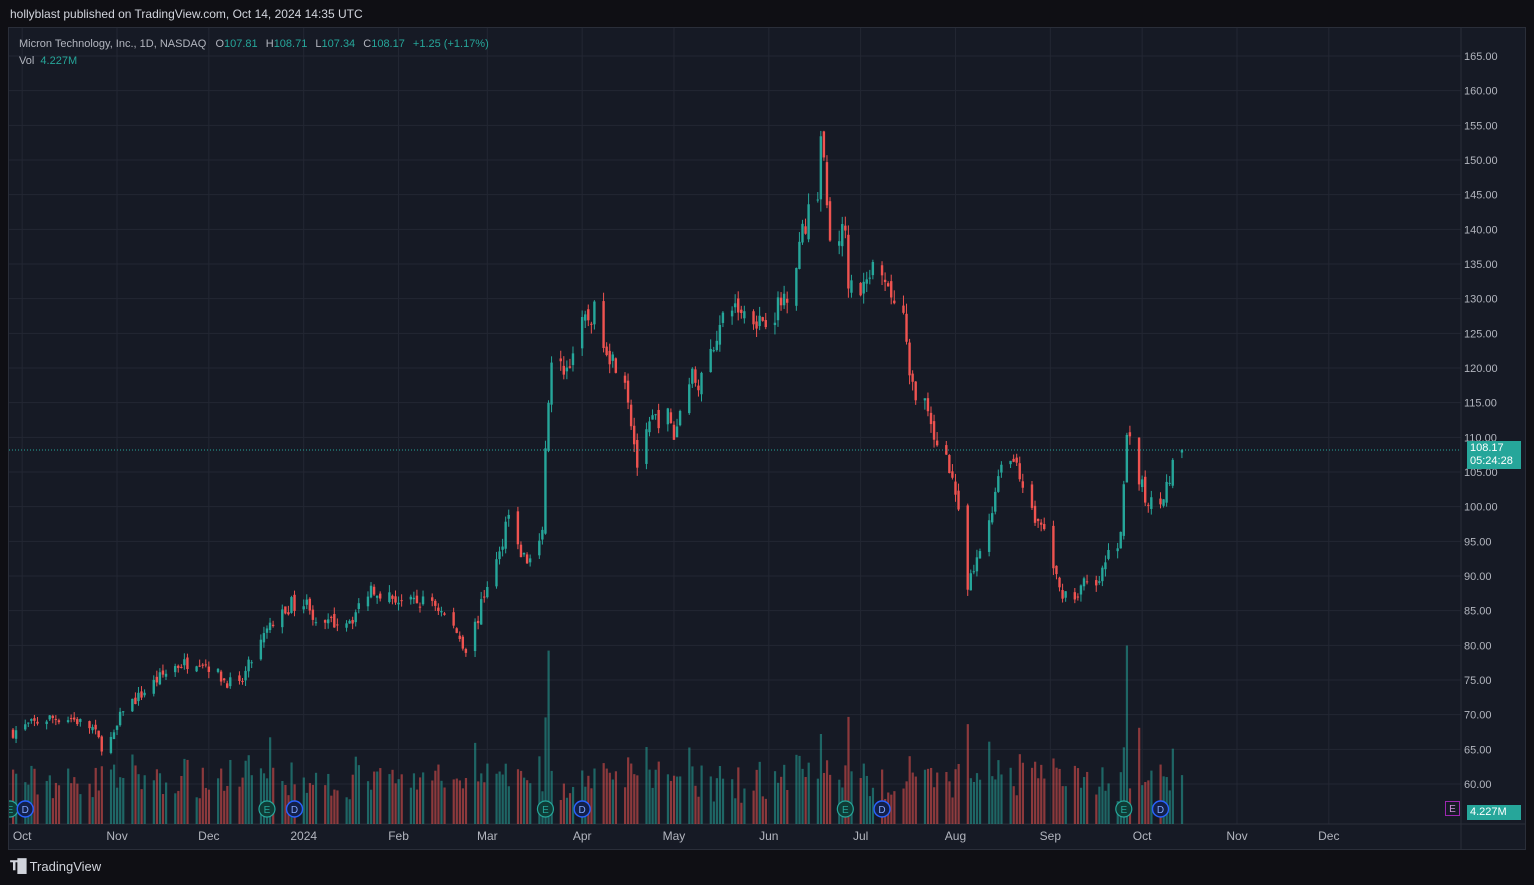 This screenshot has height=885, width=1534. I want to click on last-price-value: 108.17, so click(1487, 448).